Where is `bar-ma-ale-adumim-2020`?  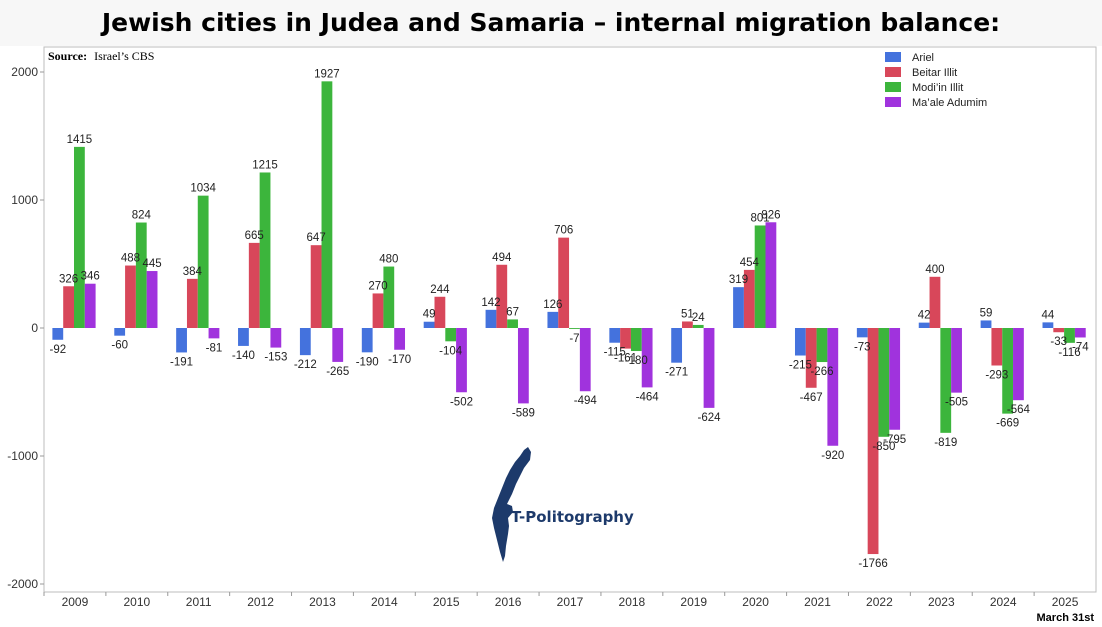
bar-ma-ale-adumim-2020 is located at coordinates (771, 275).